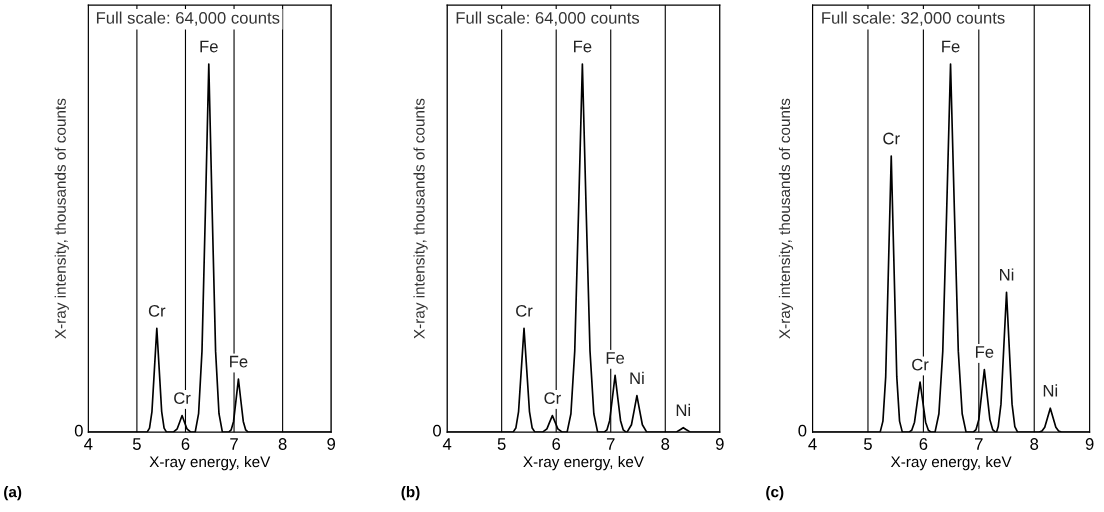 This screenshot has height=512, width=1104. I want to click on text: (b), so click(410, 493).